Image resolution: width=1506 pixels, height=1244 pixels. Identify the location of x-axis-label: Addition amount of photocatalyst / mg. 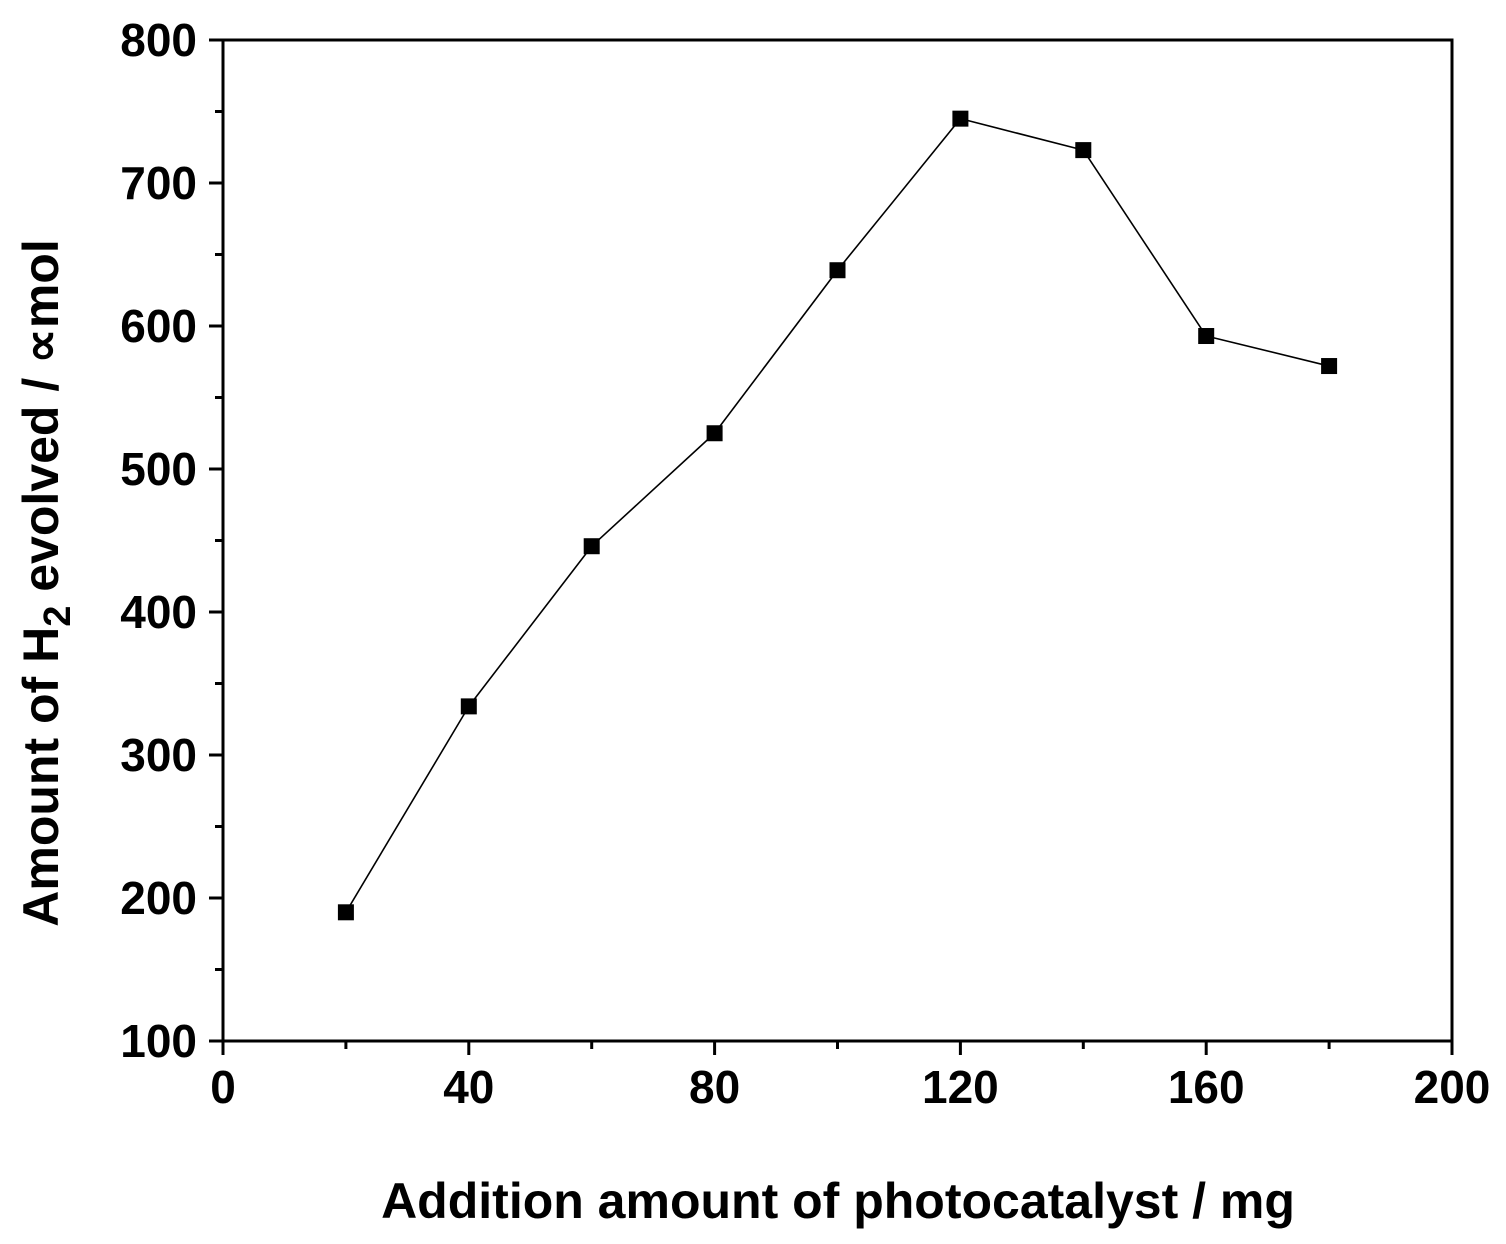
(838, 1201).